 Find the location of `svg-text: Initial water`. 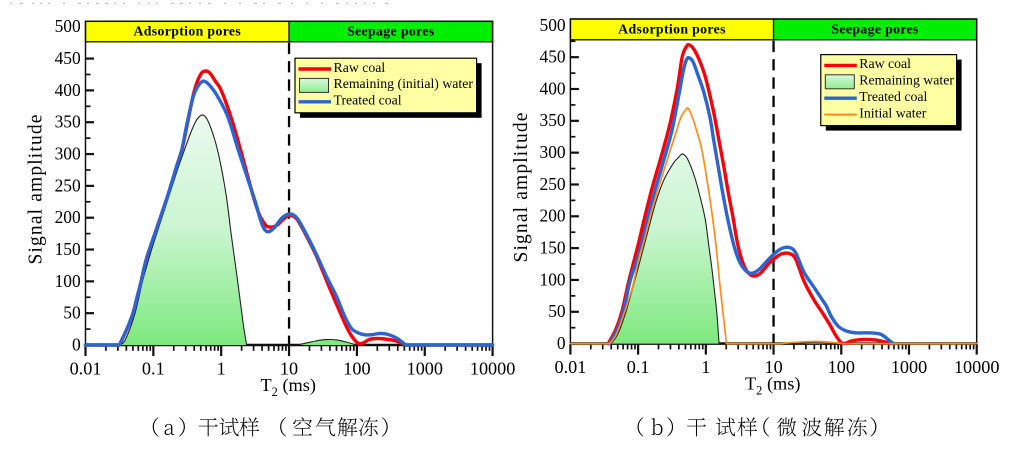

svg-text: Initial water is located at coordinates (892, 112).